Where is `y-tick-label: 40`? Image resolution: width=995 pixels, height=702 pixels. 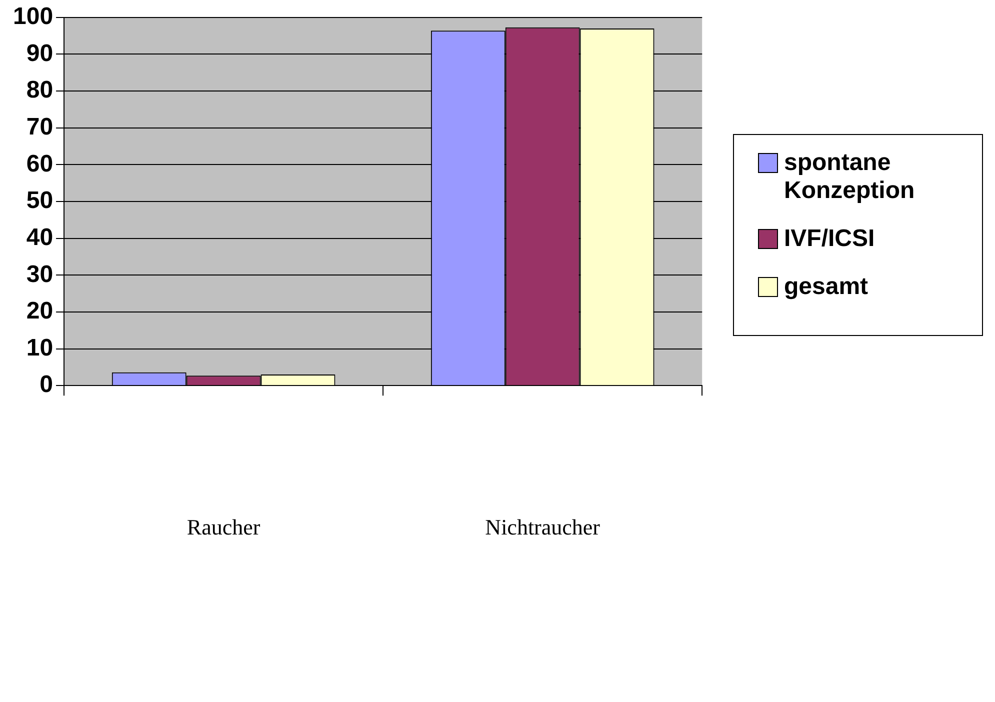 y-tick-label: 40 is located at coordinates (40, 237).